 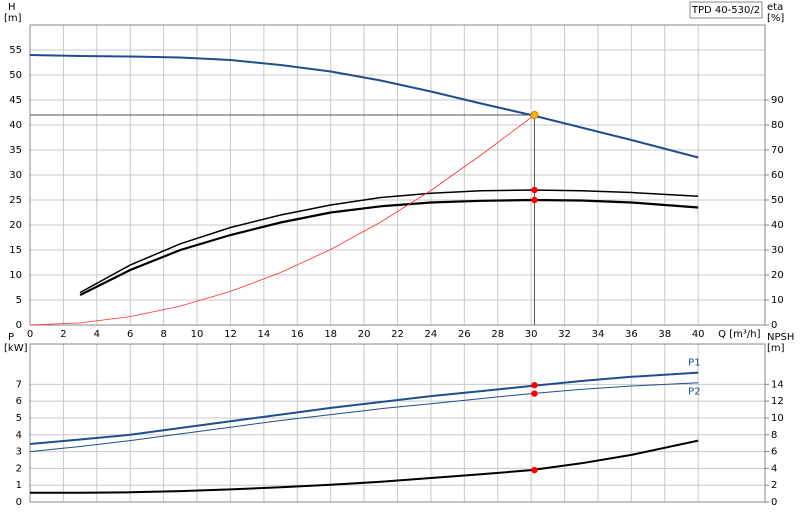 What do you see at coordinates (15, 175) in the screenshot?
I see `y-tick-label: 30` at bounding box center [15, 175].